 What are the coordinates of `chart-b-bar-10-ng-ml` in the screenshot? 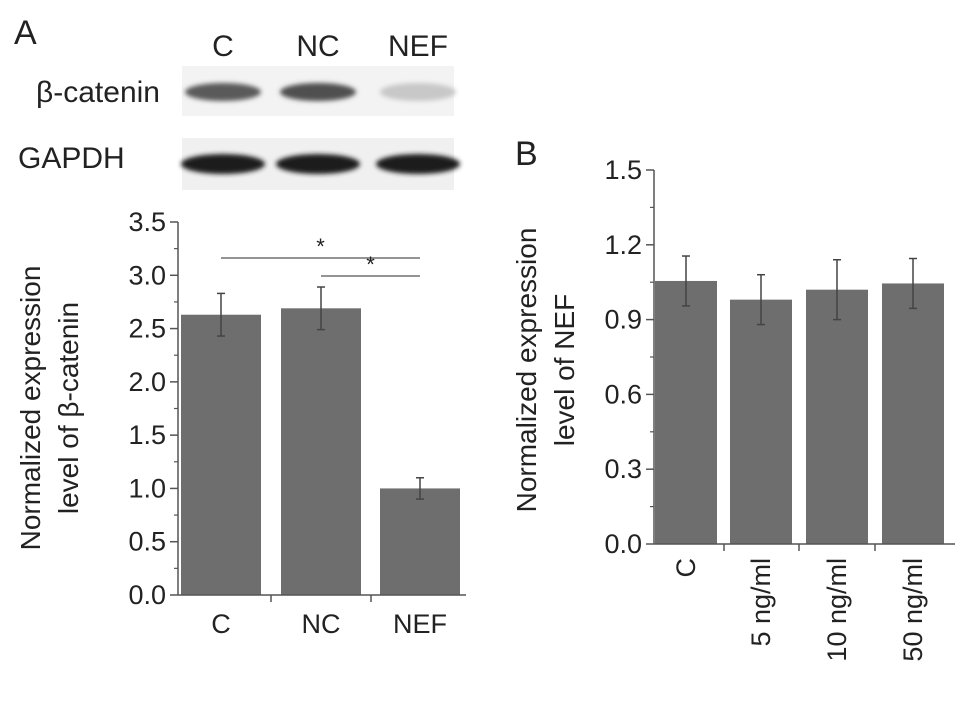 It's located at (837, 416).